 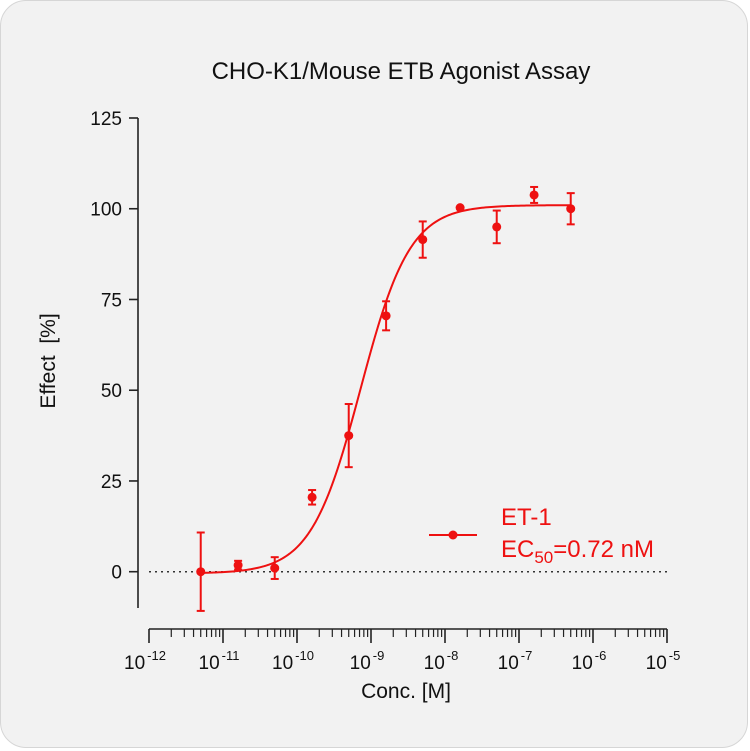 I want to click on chart-title: CHO-K1/Mouse ETB Agonist Assay, so click(x=401, y=71).